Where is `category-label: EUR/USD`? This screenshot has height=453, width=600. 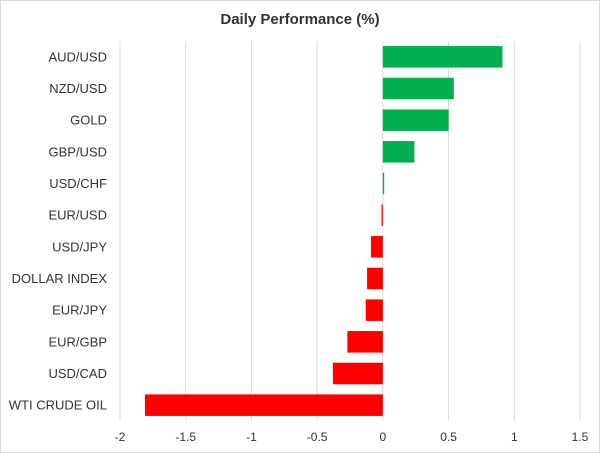 category-label: EUR/USD is located at coordinates (77, 215).